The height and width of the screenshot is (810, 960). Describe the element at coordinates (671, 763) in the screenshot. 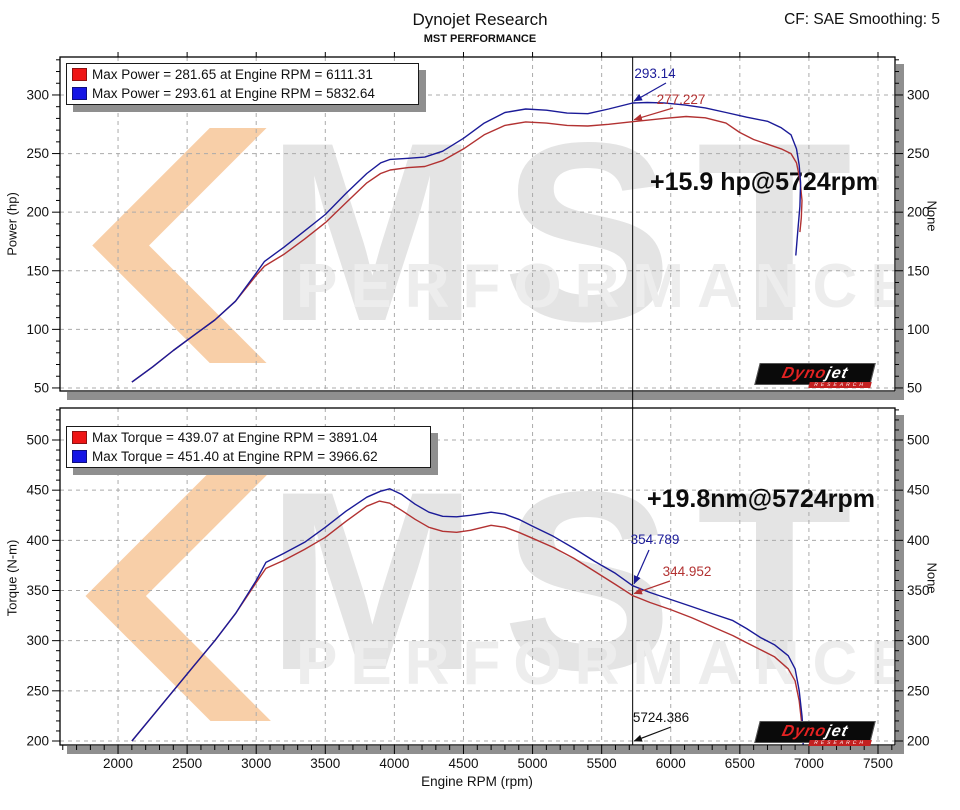

I see `svg-text: 6000` at that location.